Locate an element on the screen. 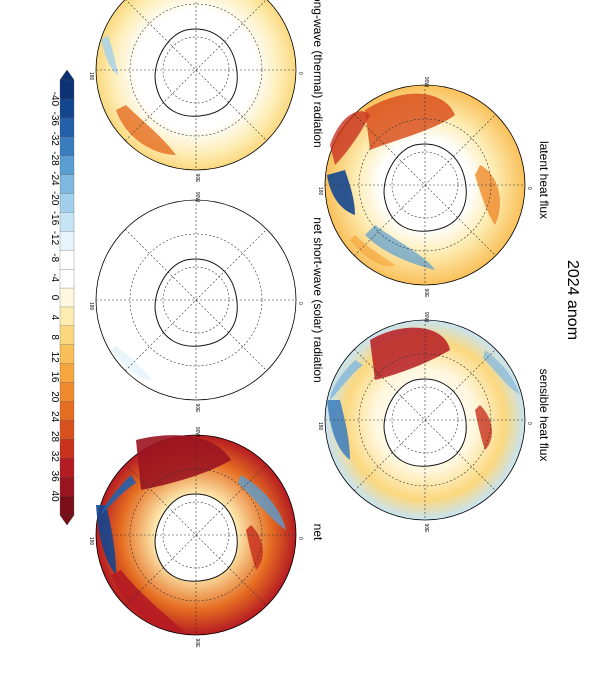 The image size is (612, 696). colorbar-tick-label: 24 is located at coordinates (54, 417).